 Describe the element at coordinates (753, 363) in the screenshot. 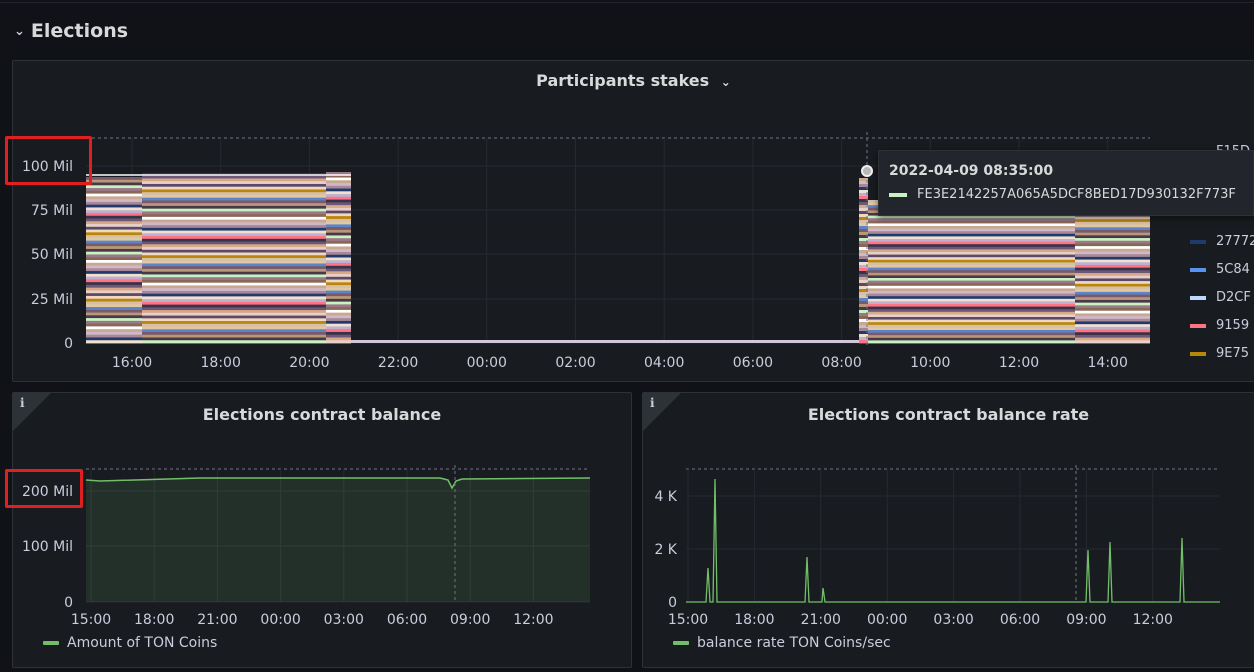

I see `x-tick-label: 06:00` at that location.